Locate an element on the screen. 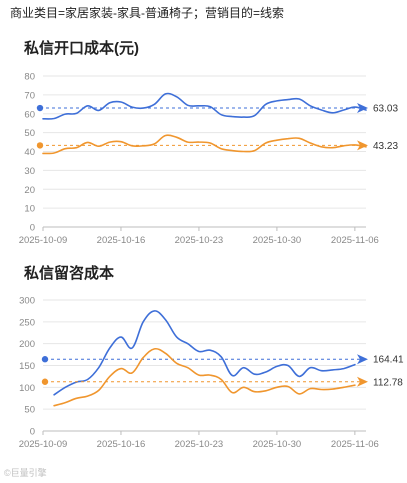 The height and width of the screenshot is (483, 407). y-tick-label: 80 is located at coordinates (29, 77).